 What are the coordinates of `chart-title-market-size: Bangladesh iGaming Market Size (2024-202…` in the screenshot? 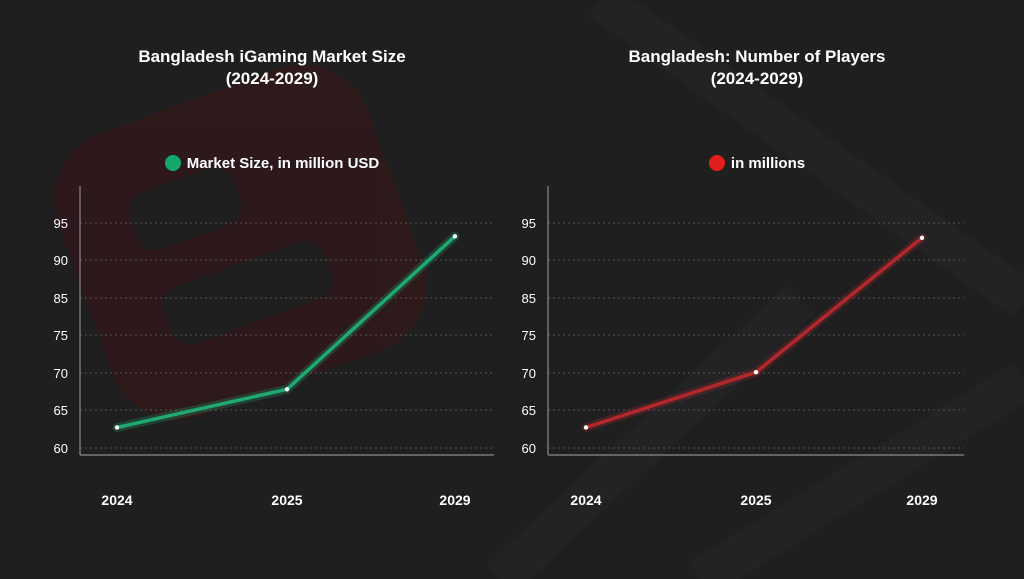 It's located at (272, 68).